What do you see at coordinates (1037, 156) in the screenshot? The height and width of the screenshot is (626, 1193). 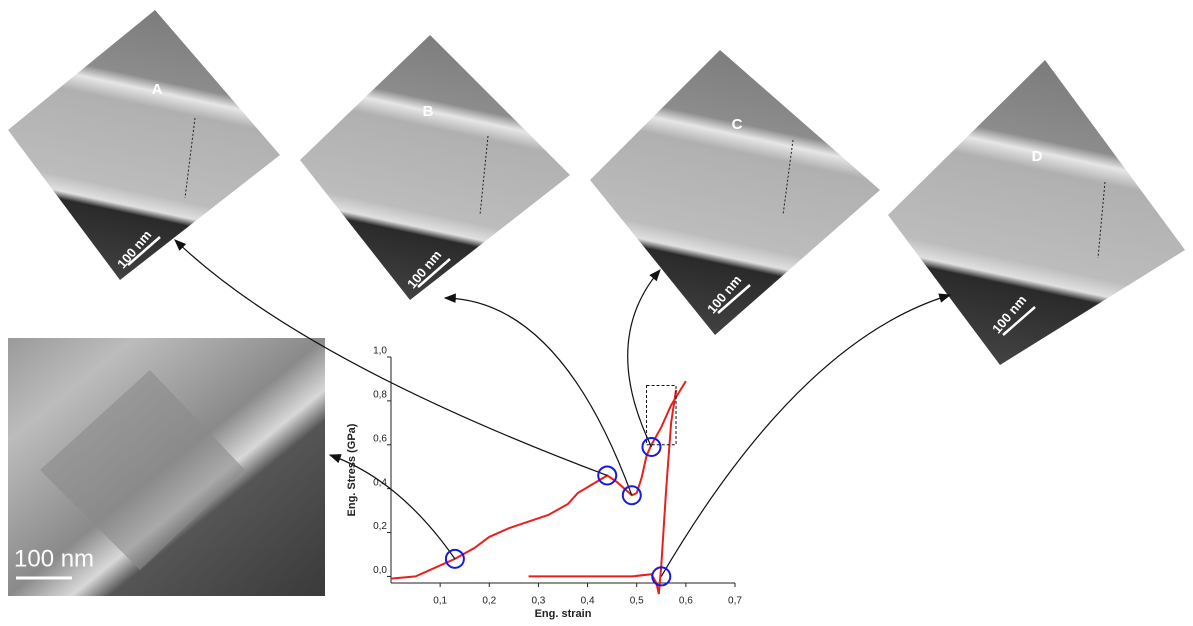 I see `panel-label: D` at bounding box center [1037, 156].